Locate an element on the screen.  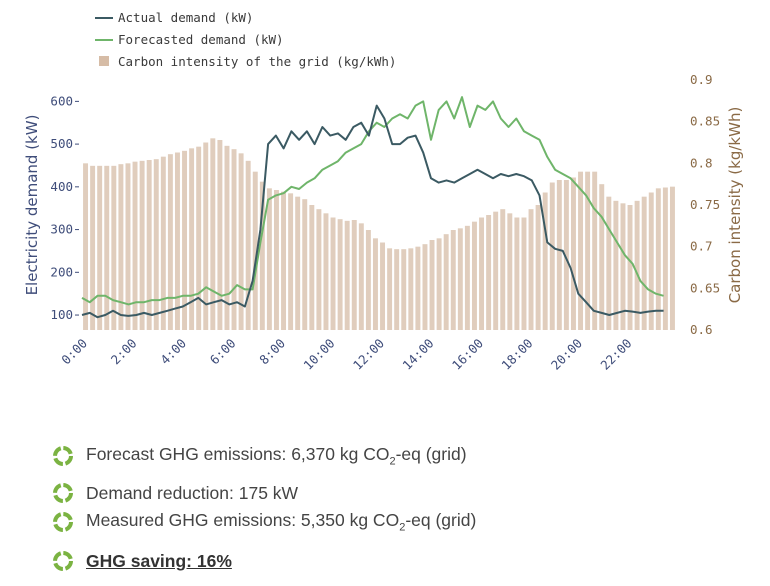
x-tick-label: 20:00 is located at coordinates (566, 354).